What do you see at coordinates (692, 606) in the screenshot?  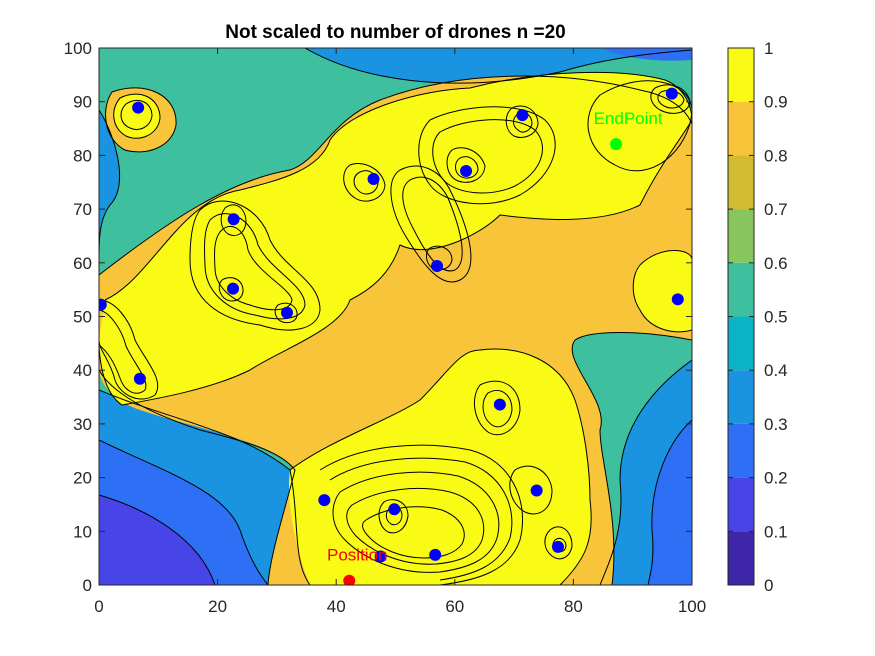 I see `x-tick-label: 100` at bounding box center [692, 606].